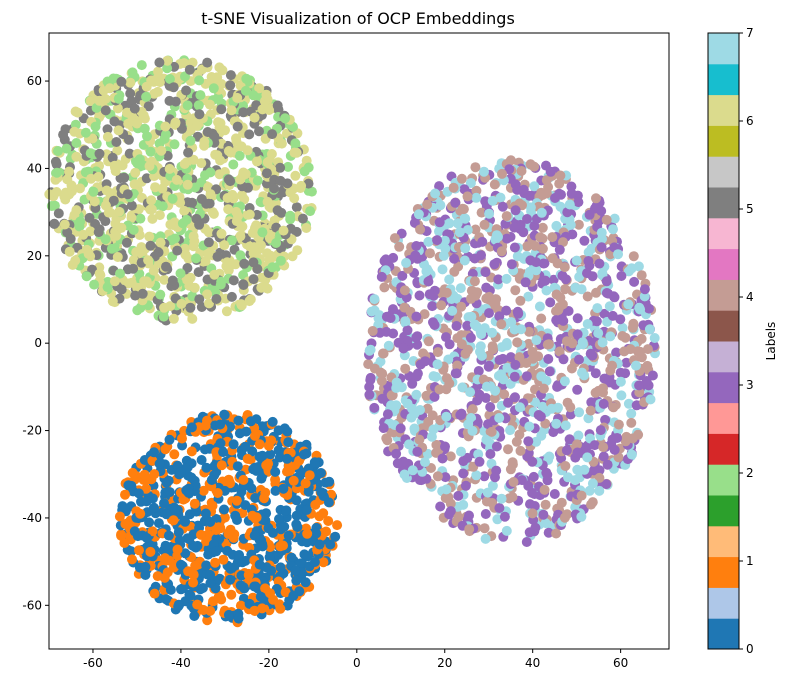 This screenshot has width=786, height=682. What do you see at coordinates (750, 649) in the screenshot?
I see `colorbar-tick-label: 0` at bounding box center [750, 649].